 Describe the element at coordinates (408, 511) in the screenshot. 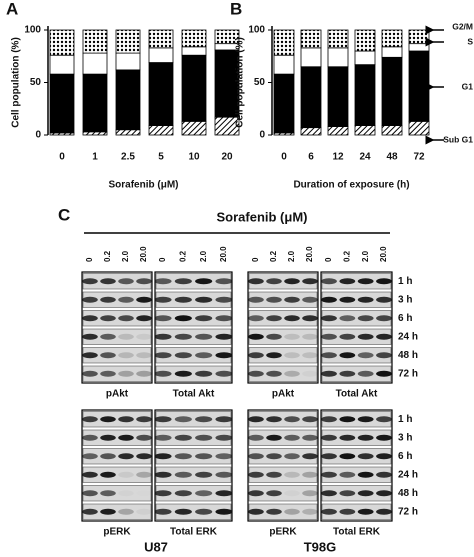

I see `time-label: 72 h` at that location.